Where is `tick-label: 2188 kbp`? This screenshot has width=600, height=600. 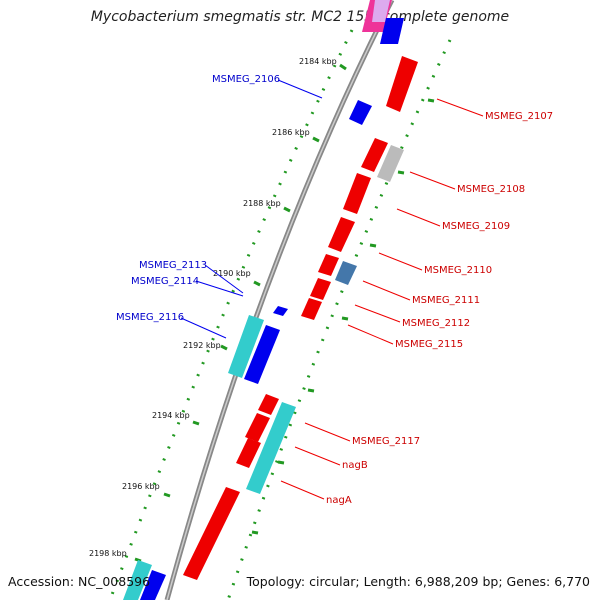
tick-label: 2188 kbp is located at coordinates (262, 203).